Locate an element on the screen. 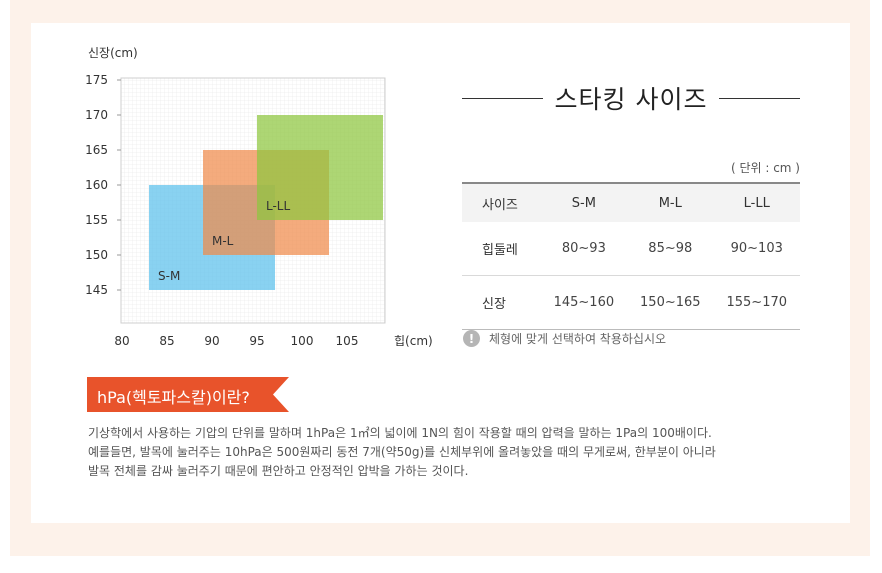 The height and width of the screenshot is (573, 882). y-tick-label: 160 is located at coordinates (96, 185).